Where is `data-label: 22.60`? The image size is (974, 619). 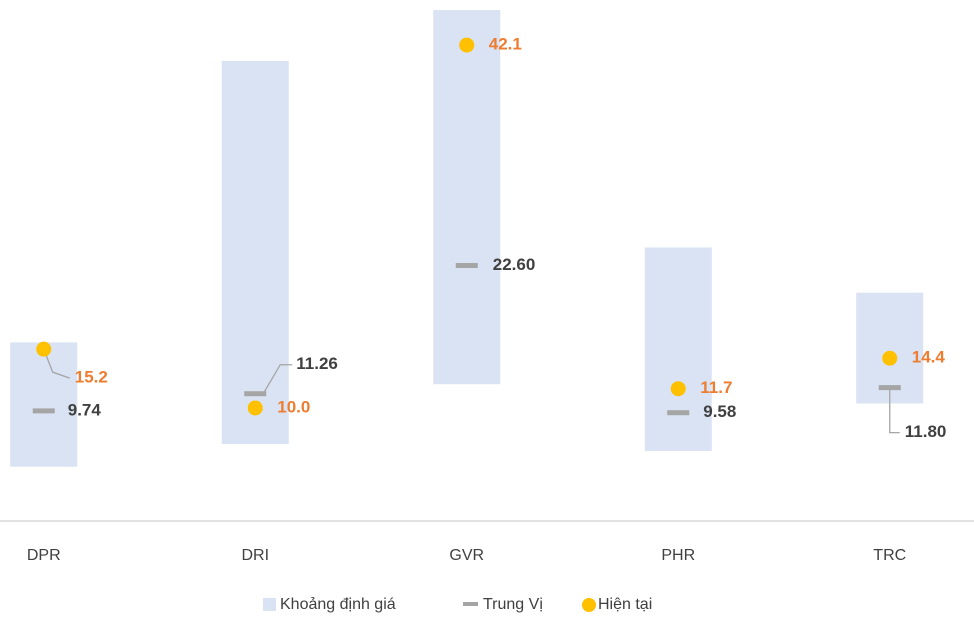 data-label: 22.60 is located at coordinates (514, 264).